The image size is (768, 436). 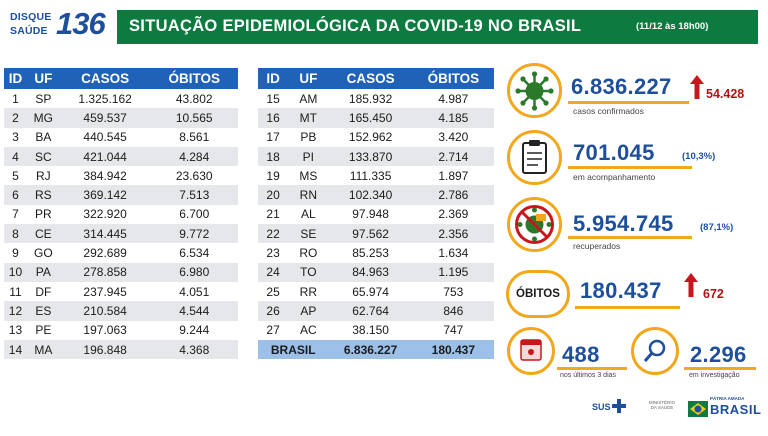 What do you see at coordinates (273, 253) in the screenshot?
I see `table-cell: 23` at bounding box center [273, 253].